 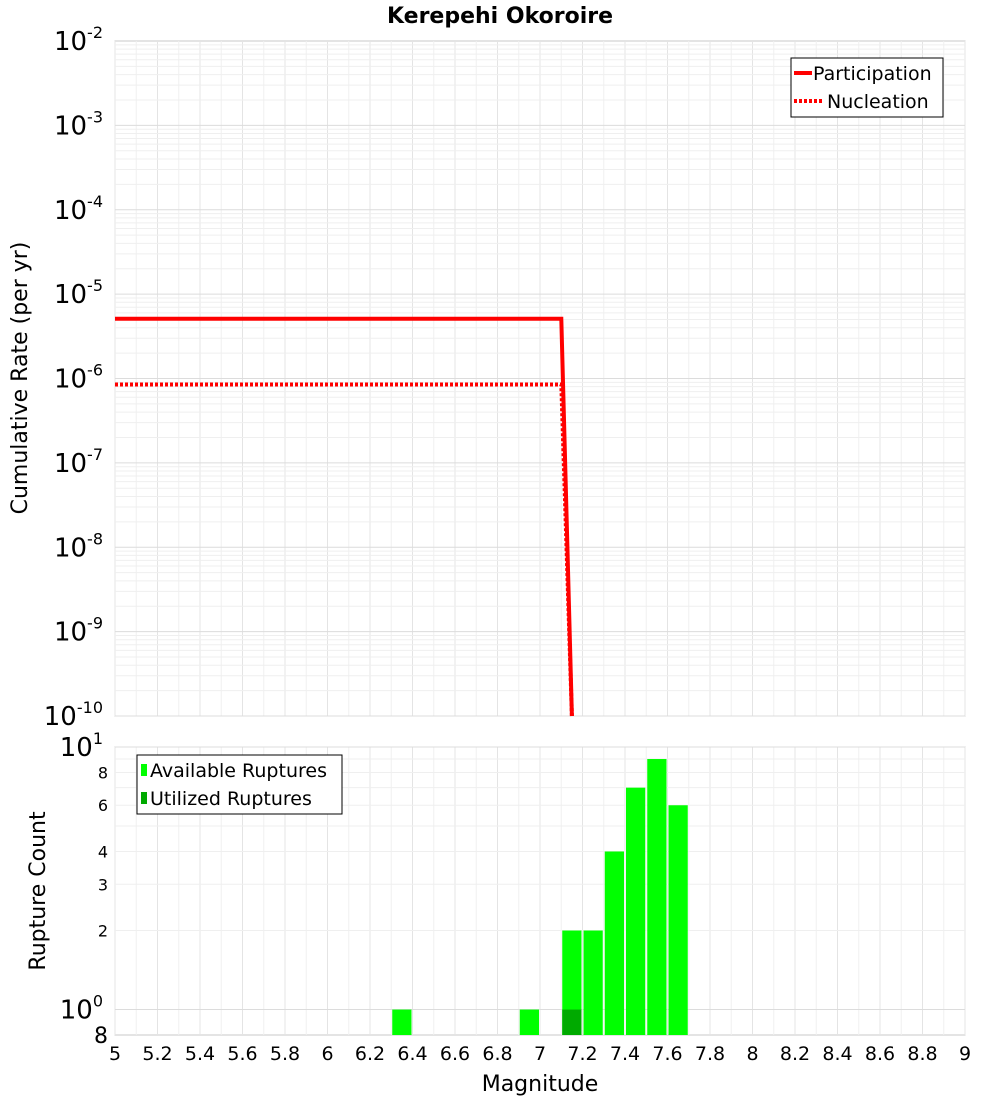 What do you see at coordinates (20, 378) in the screenshot?
I see `rate-plot-y-axis-label: Cumulative Rate (per yr)` at bounding box center [20, 378].